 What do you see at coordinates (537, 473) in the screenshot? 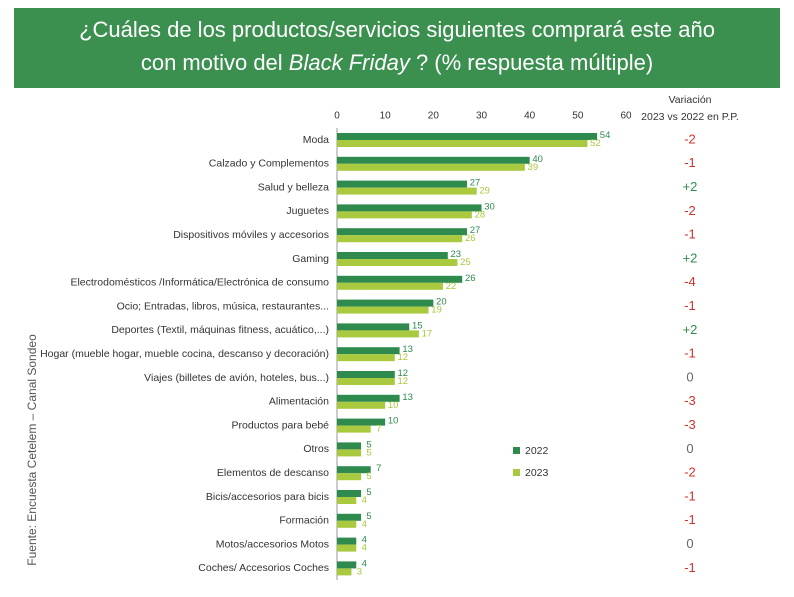
I see `legend-label: 2023` at bounding box center [537, 473].